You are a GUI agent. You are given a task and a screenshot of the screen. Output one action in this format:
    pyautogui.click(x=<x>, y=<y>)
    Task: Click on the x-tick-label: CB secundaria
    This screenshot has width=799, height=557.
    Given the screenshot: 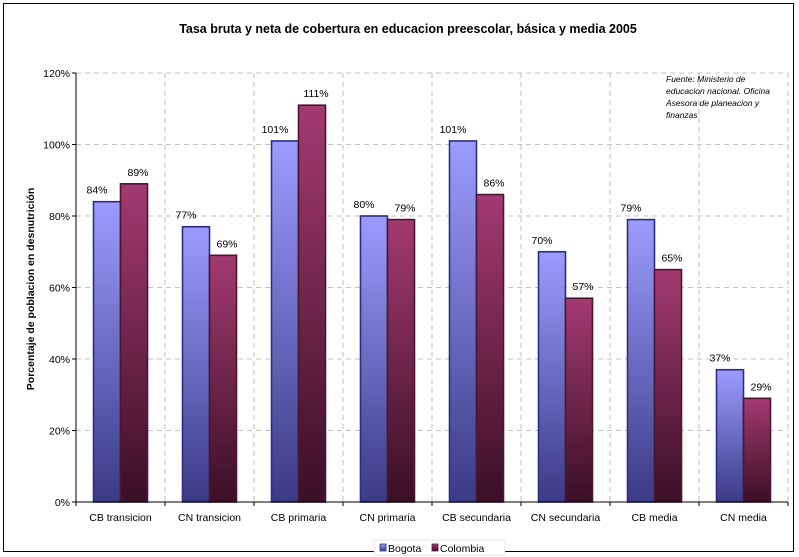 What is the action you would take?
    pyautogui.click(x=476, y=518)
    